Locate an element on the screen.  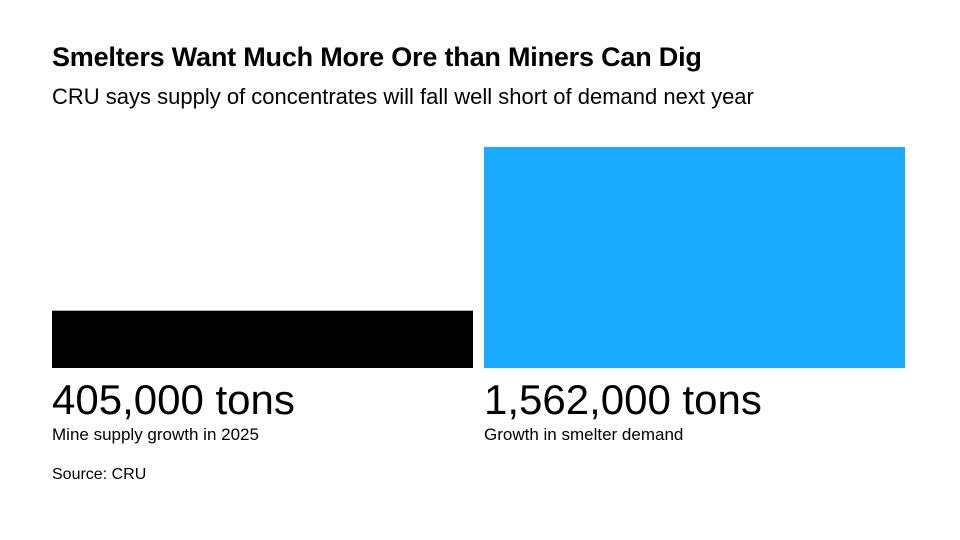
value-label-smelter-demand: 1,562,000 tons is located at coordinates (623, 399).